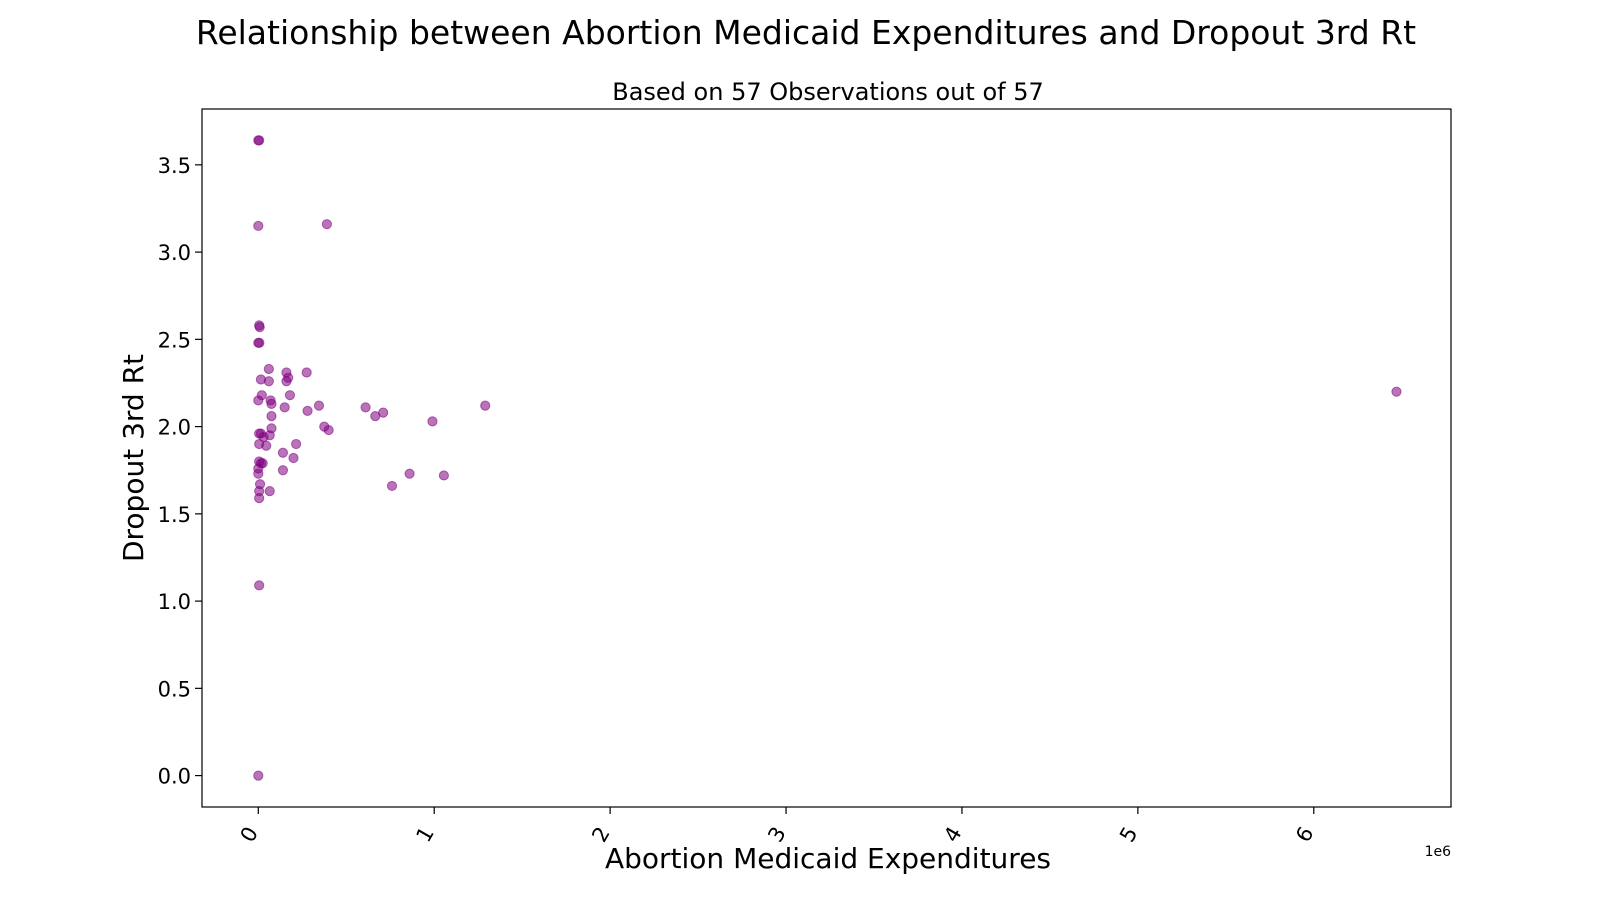 The width and height of the screenshot is (1600, 900). Describe the element at coordinates (174, 777) in the screenshot. I see `y-tick-label: 0.0` at that location.